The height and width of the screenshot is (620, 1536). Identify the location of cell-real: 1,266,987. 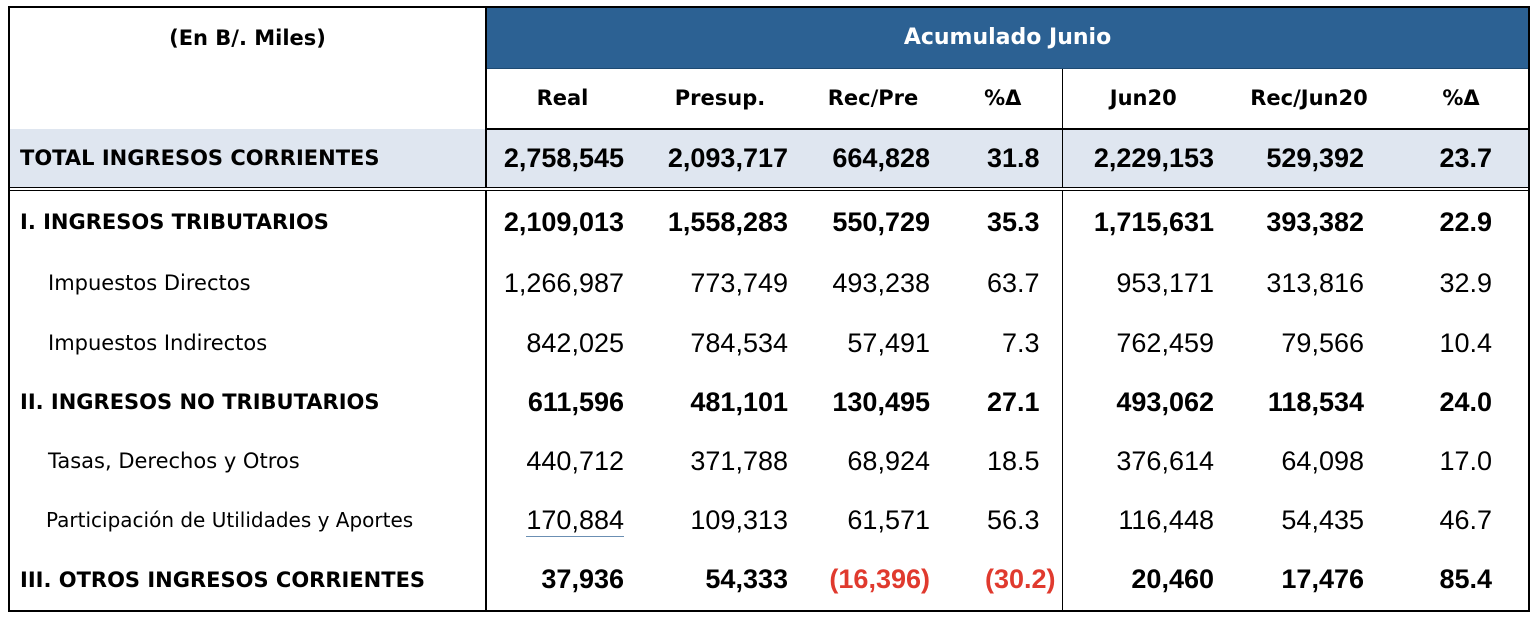
(563, 282).